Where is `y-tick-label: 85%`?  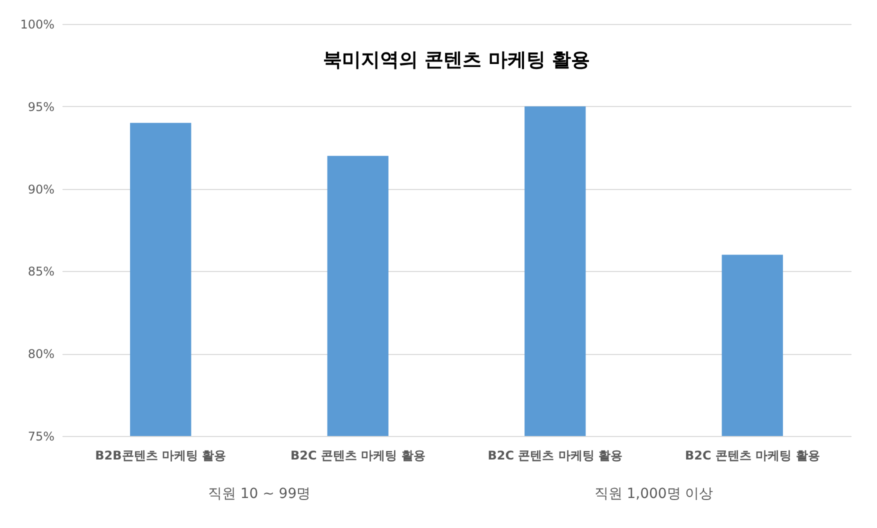 y-tick-label: 85% is located at coordinates (41, 271).